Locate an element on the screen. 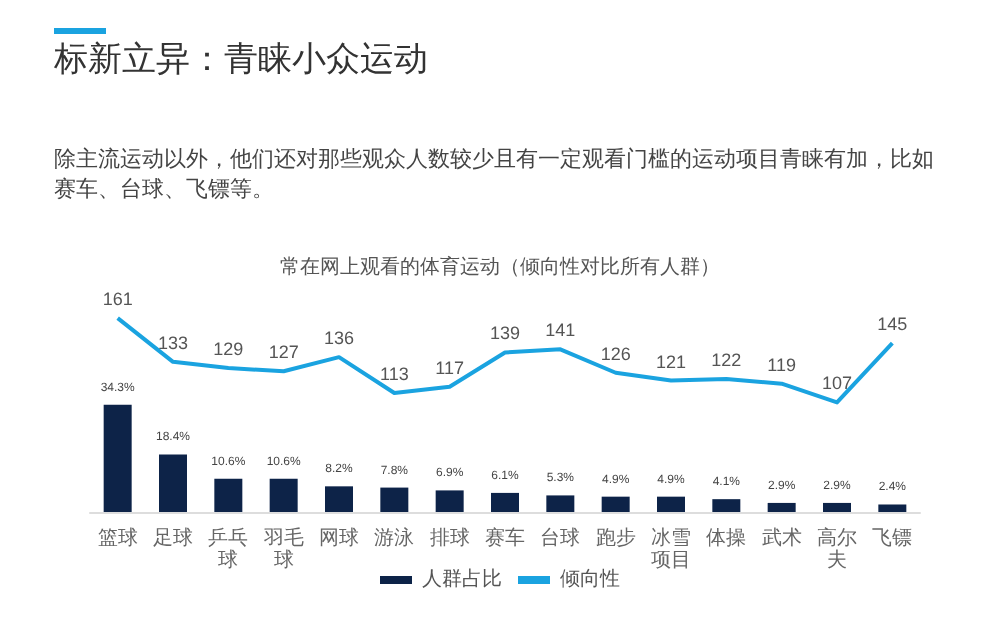  x-tick-label: 网球 is located at coordinates (339, 538).